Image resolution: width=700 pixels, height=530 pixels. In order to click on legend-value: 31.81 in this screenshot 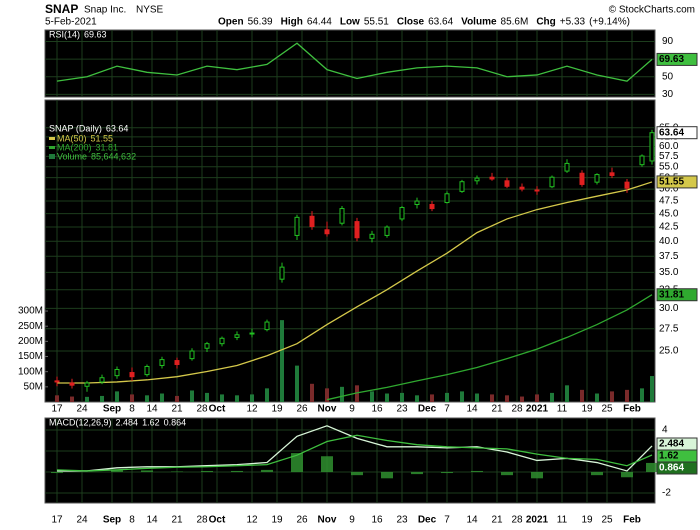, I will do `click(107, 147)`.